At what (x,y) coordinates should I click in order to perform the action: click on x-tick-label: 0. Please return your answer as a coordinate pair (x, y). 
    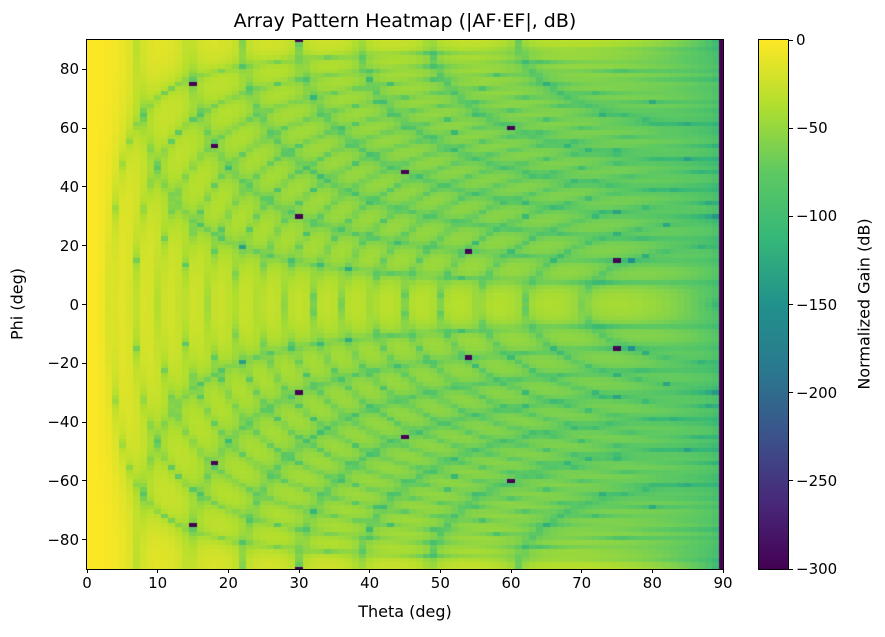
    Looking at the image, I should click on (87, 583).